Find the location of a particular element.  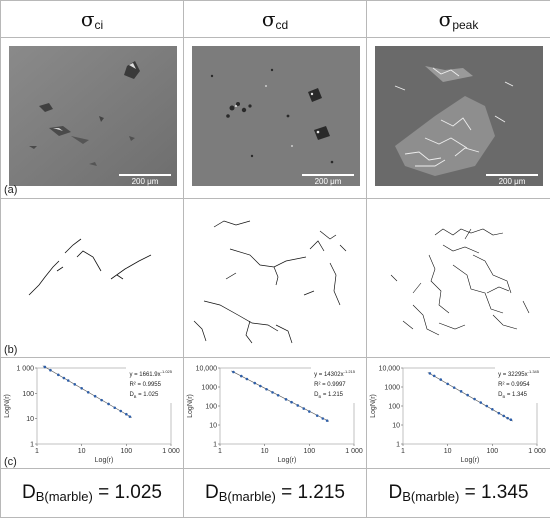

fit-equation-peak: y = 32295x-1.345 R² = 0.9954 DB = 1.345 is located at coordinates (518, 384).